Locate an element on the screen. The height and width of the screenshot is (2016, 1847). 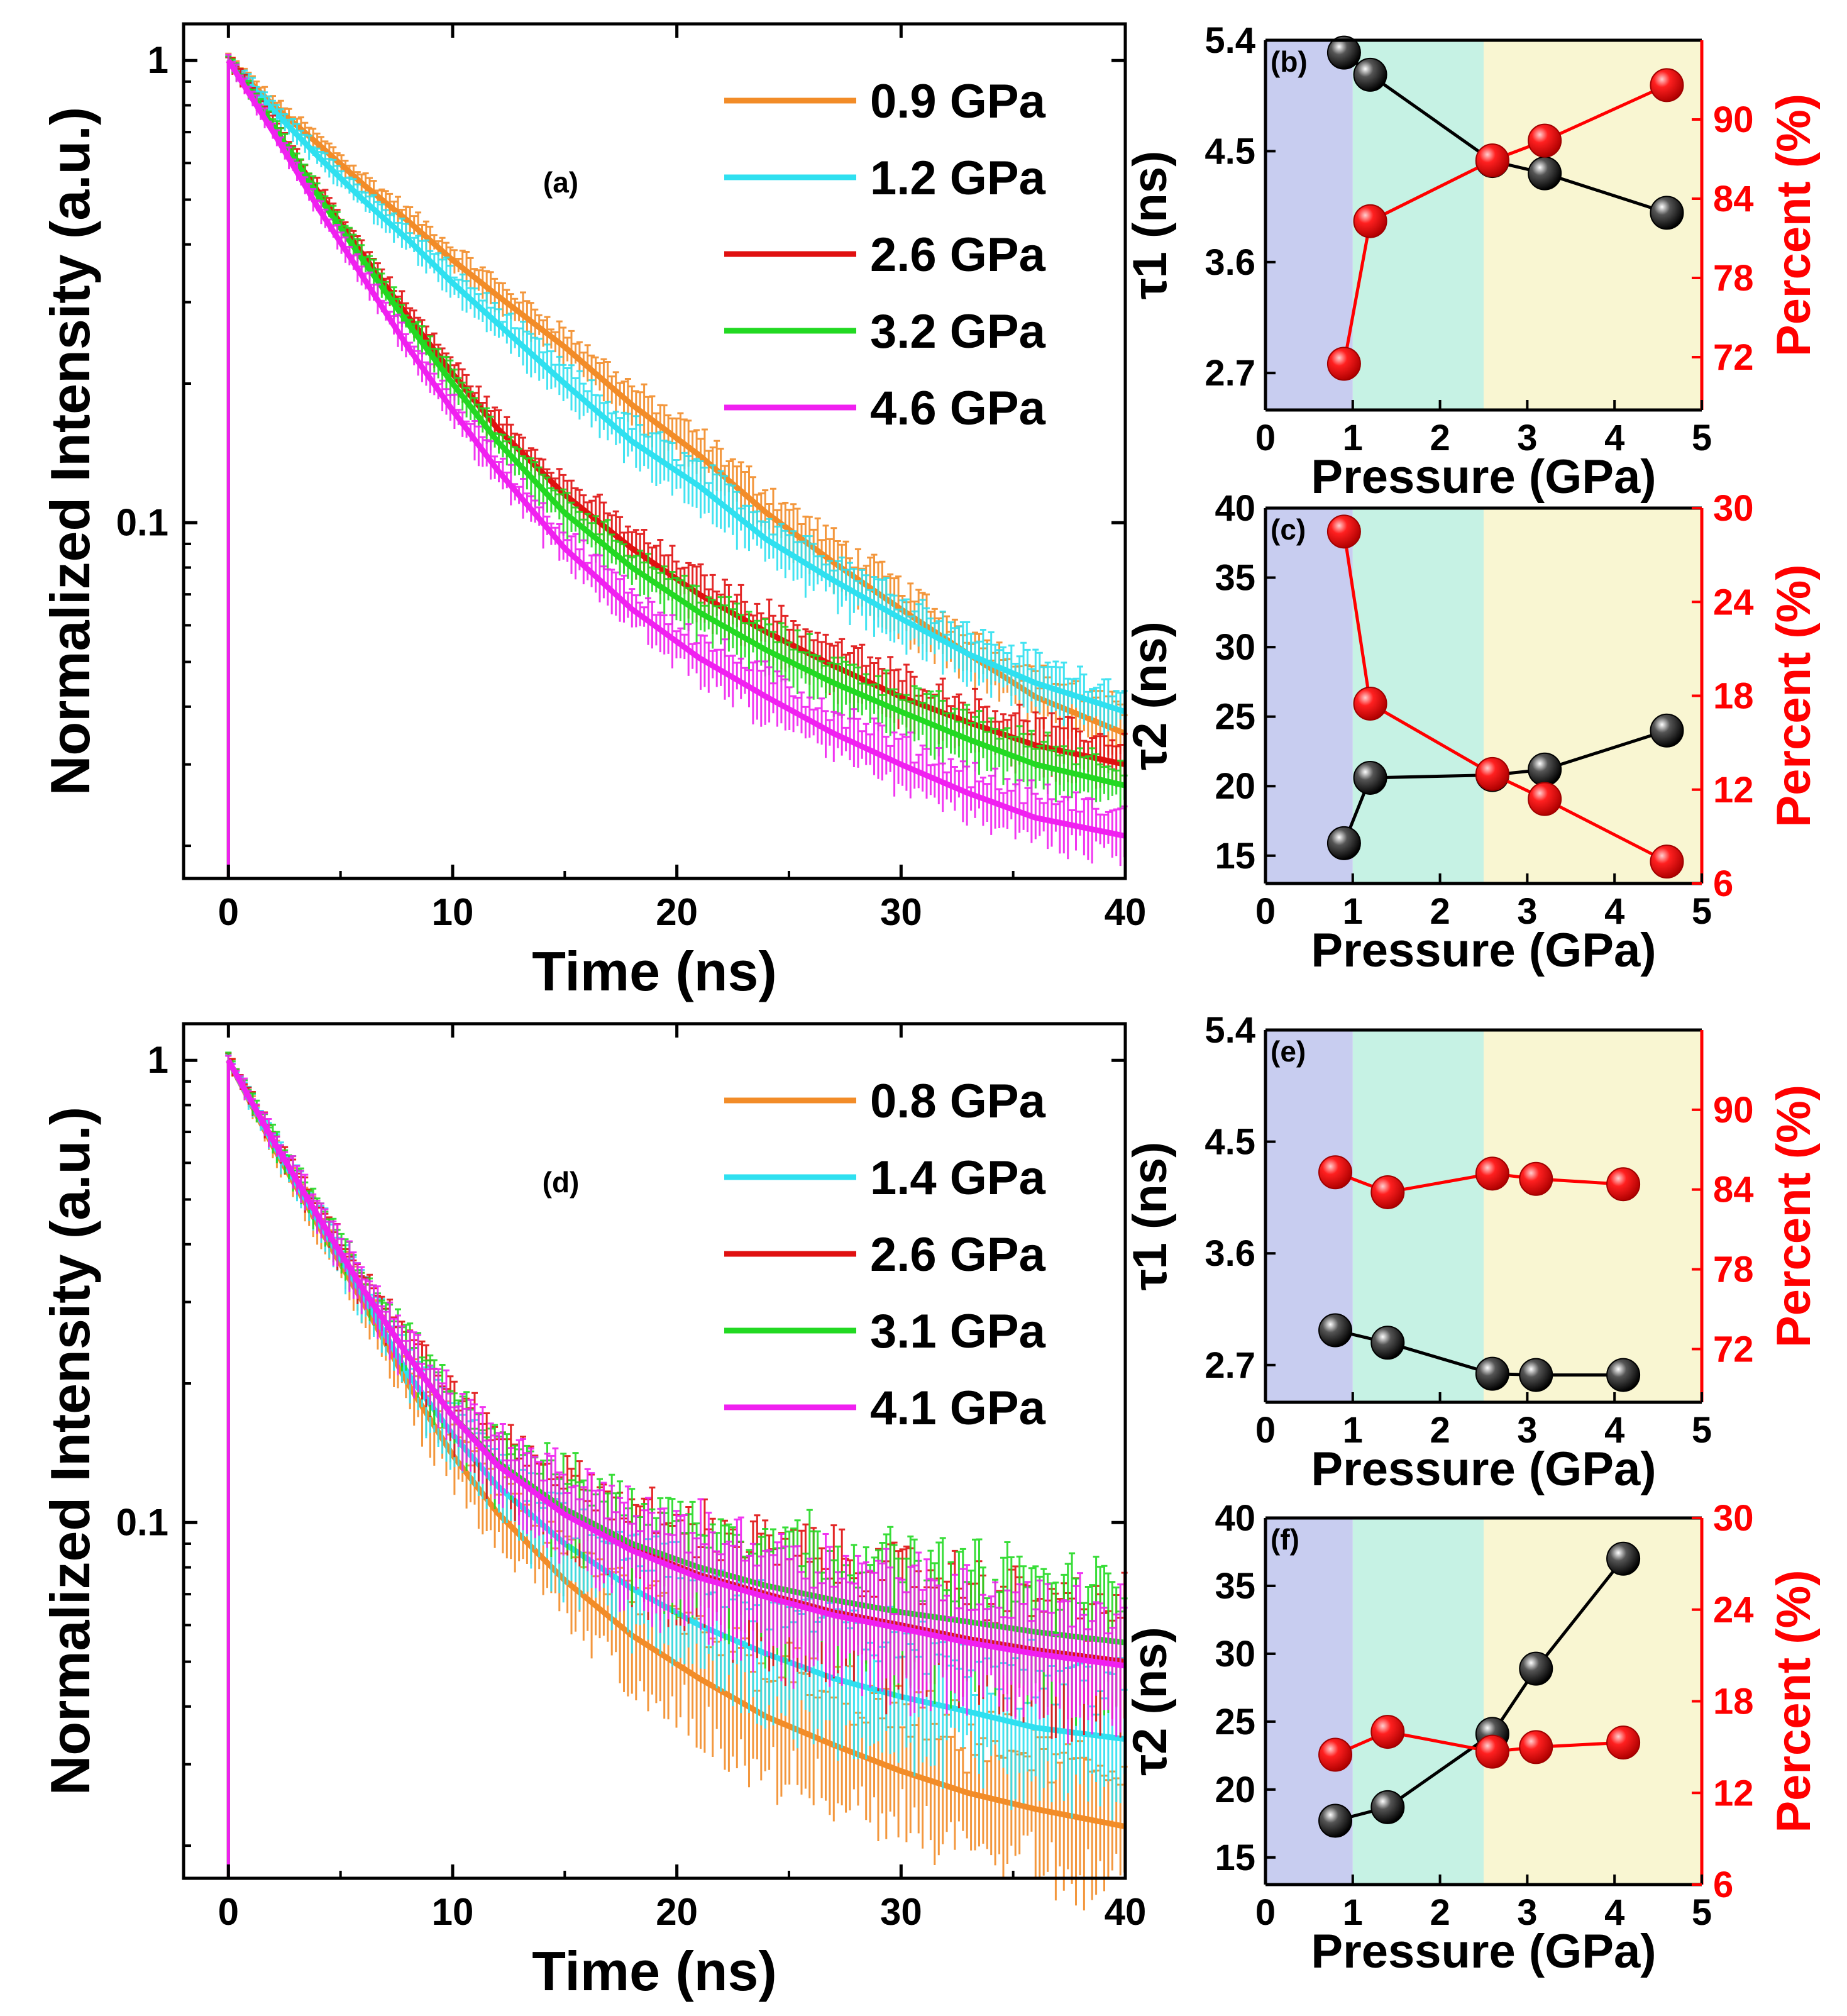
y-right-tick-label: 30 is located at coordinates (1734, 508).